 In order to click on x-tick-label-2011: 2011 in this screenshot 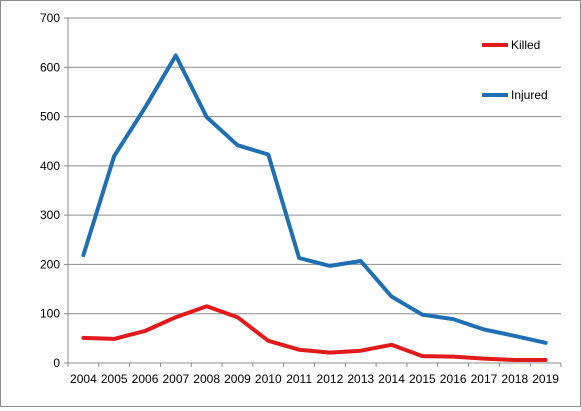, I will do `click(299, 379)`.